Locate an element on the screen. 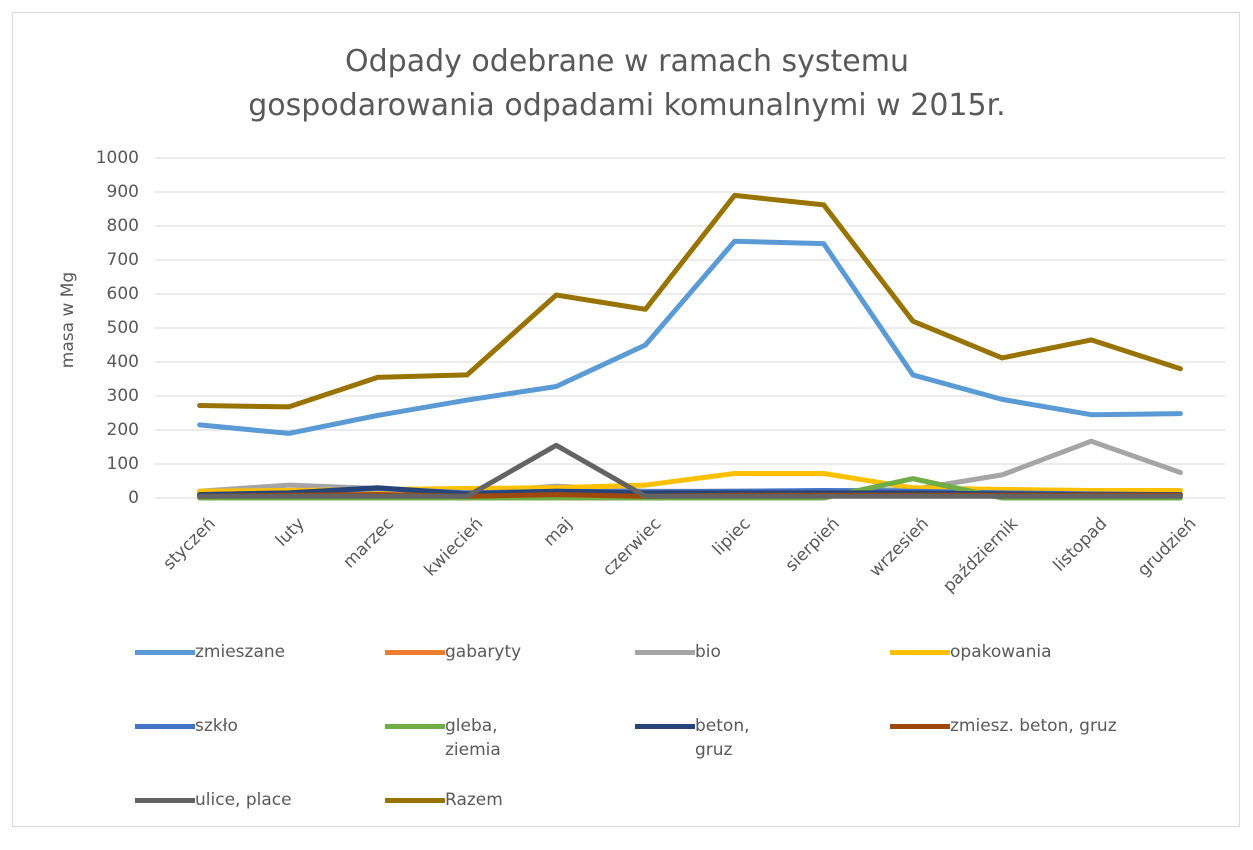 The width and height of the screenshot is (1253, 850). x-tick-label: styczeń is located at coordinates (189, 544).